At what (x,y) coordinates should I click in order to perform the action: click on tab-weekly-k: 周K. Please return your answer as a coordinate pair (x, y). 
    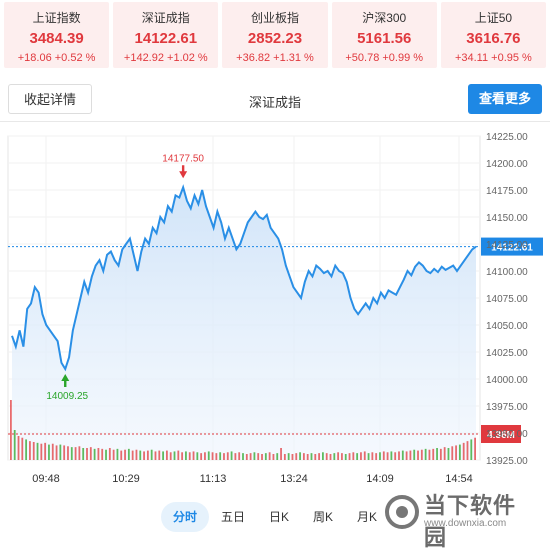
    Looking at the image, I should click on (322, 517).